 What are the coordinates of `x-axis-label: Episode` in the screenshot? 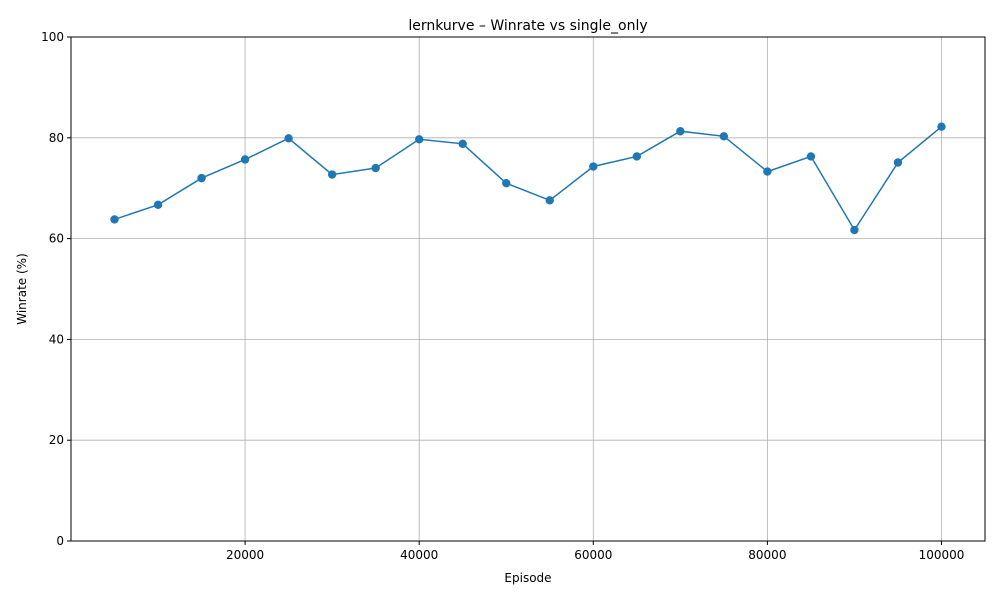 It's located at (527, 578).